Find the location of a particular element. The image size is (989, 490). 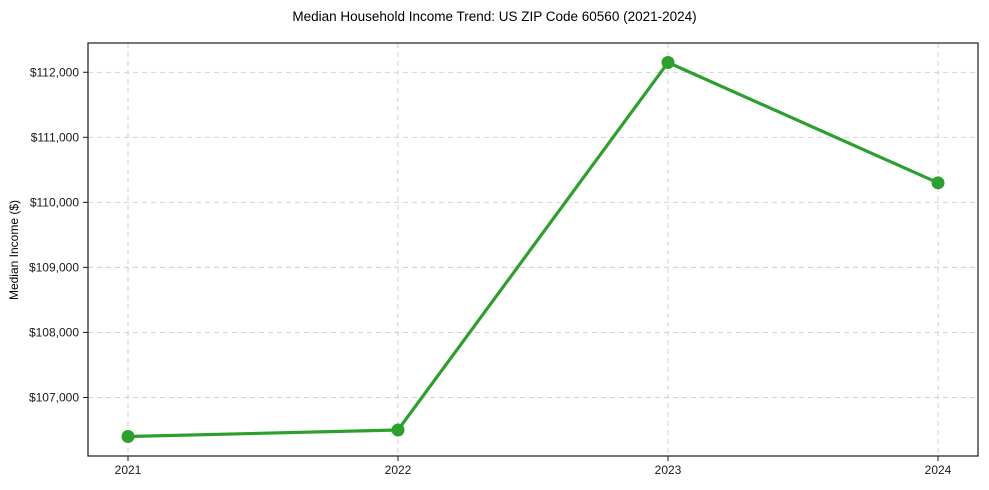

x-tick-label: 2021 is located at coordinates (128, 470).